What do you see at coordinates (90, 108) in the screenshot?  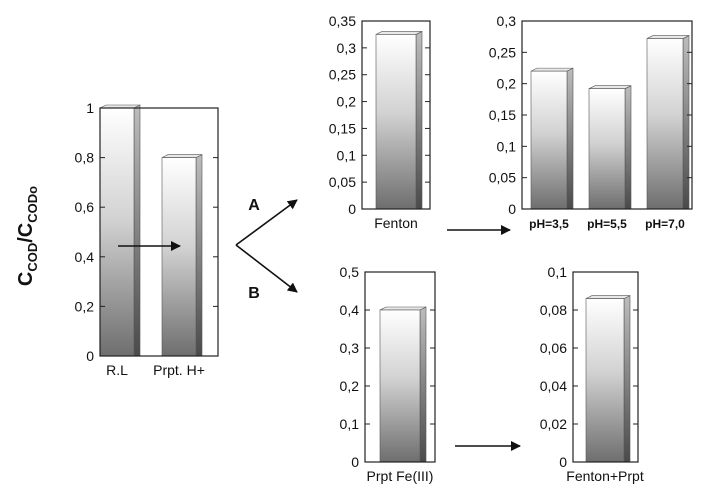 I see `y-tick-label: 1` at bounding box center [90, 108].